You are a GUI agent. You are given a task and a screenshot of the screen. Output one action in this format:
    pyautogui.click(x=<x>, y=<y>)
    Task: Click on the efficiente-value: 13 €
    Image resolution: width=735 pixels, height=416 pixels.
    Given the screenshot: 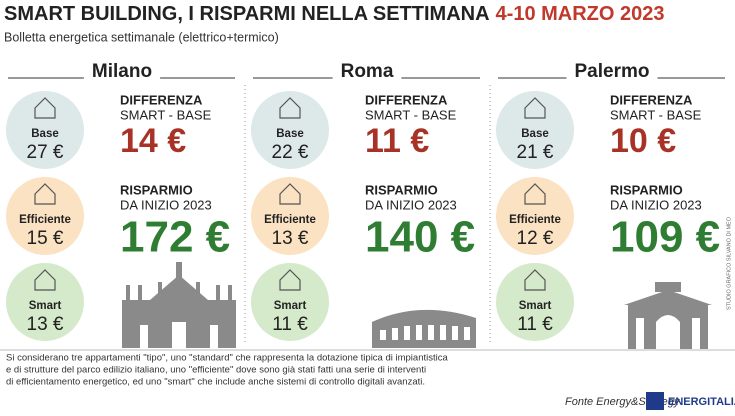 What is the action you would take?
    pyautogui.click(x=290, y=238)
    